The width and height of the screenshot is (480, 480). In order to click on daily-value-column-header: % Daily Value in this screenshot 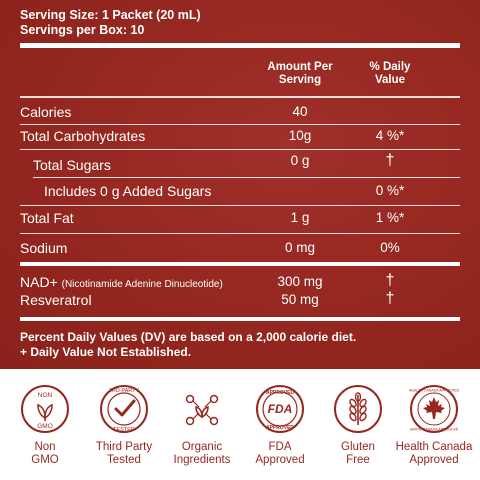, I will do `click(390, 74)`.